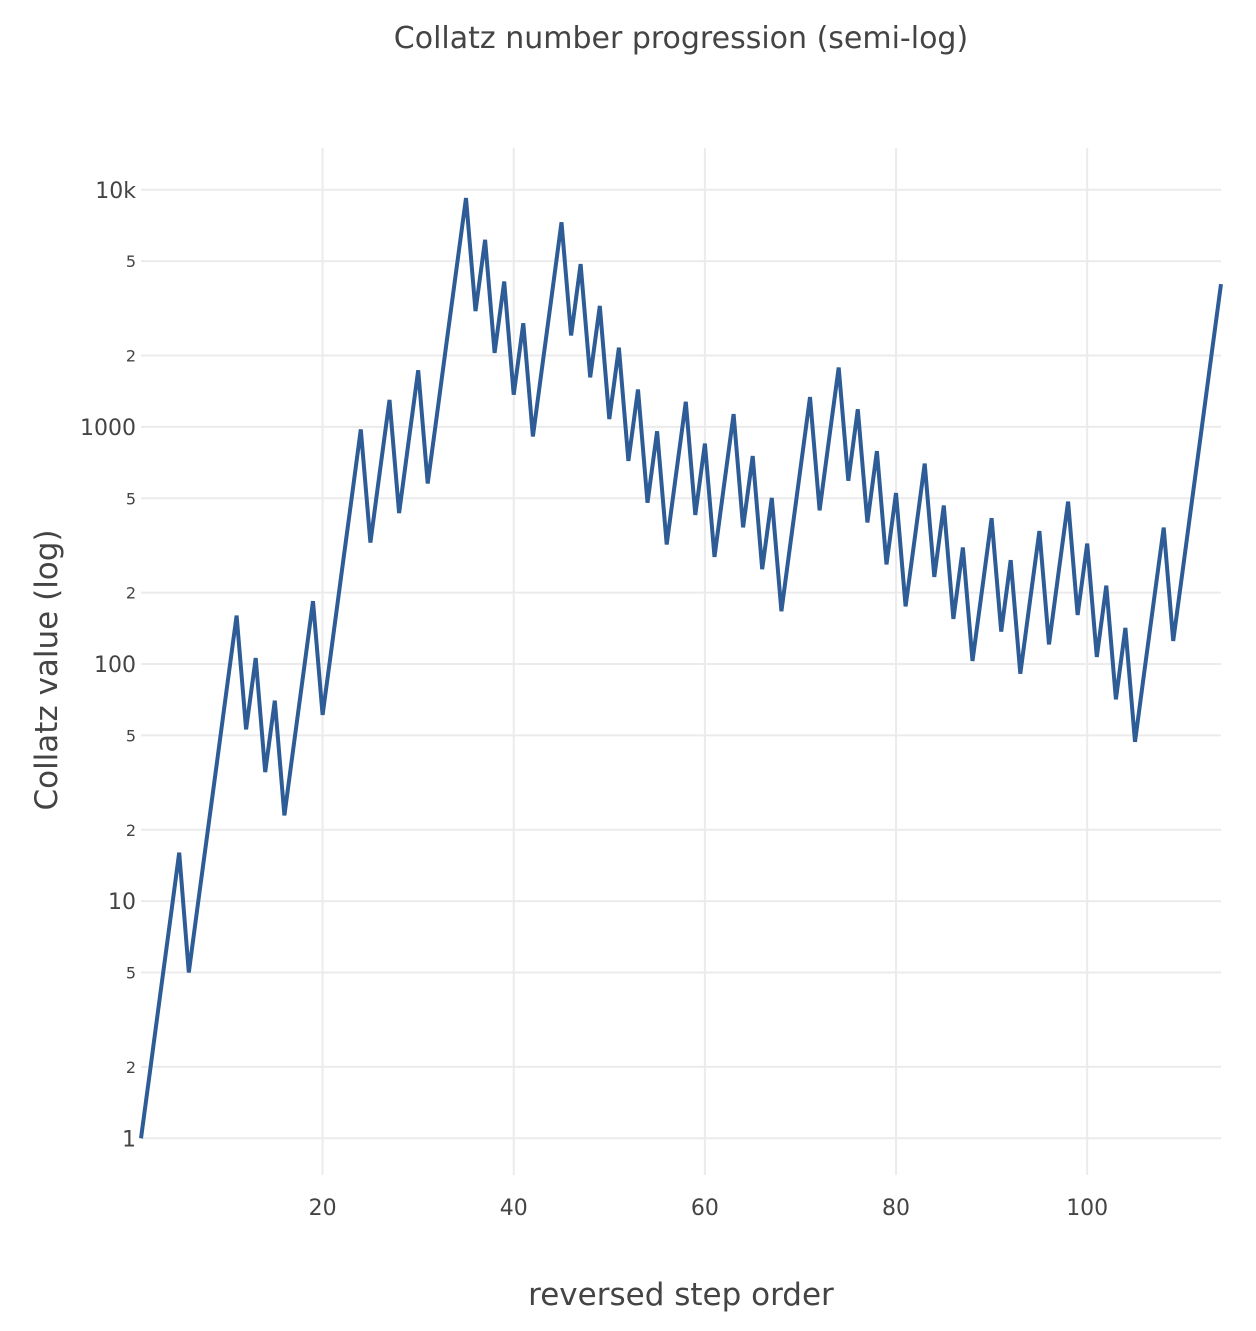 The height and width of the screenshot is (1331, 1256). I want to click on y-tick-label: 100, so click(115, 665).